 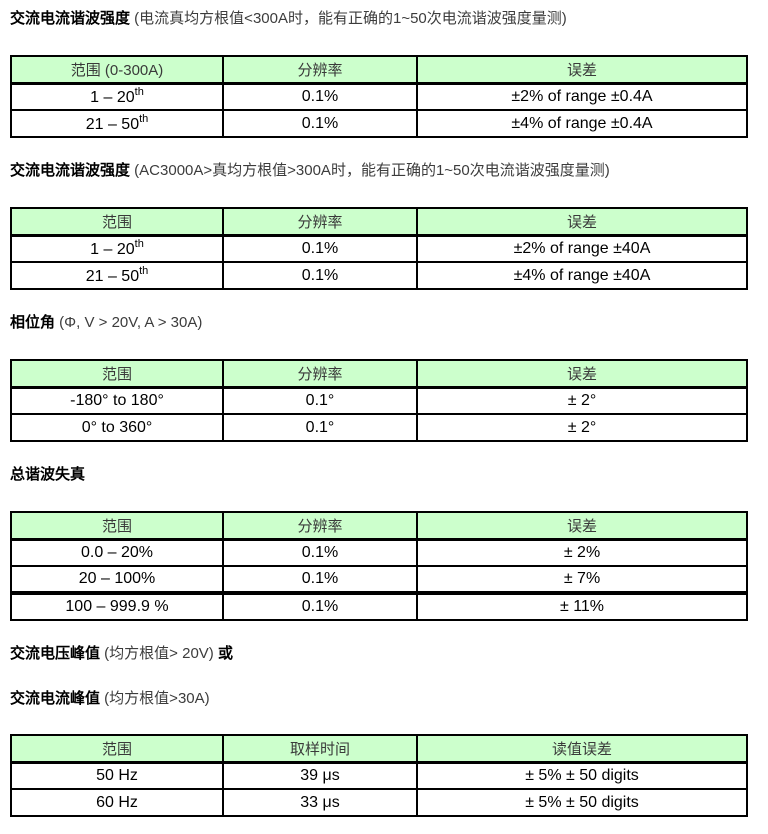 What do you see at coordinates (320, 802) in the screenshot?
I see `cell-sample-time: 33 μs` at bounding box center [320, 802].